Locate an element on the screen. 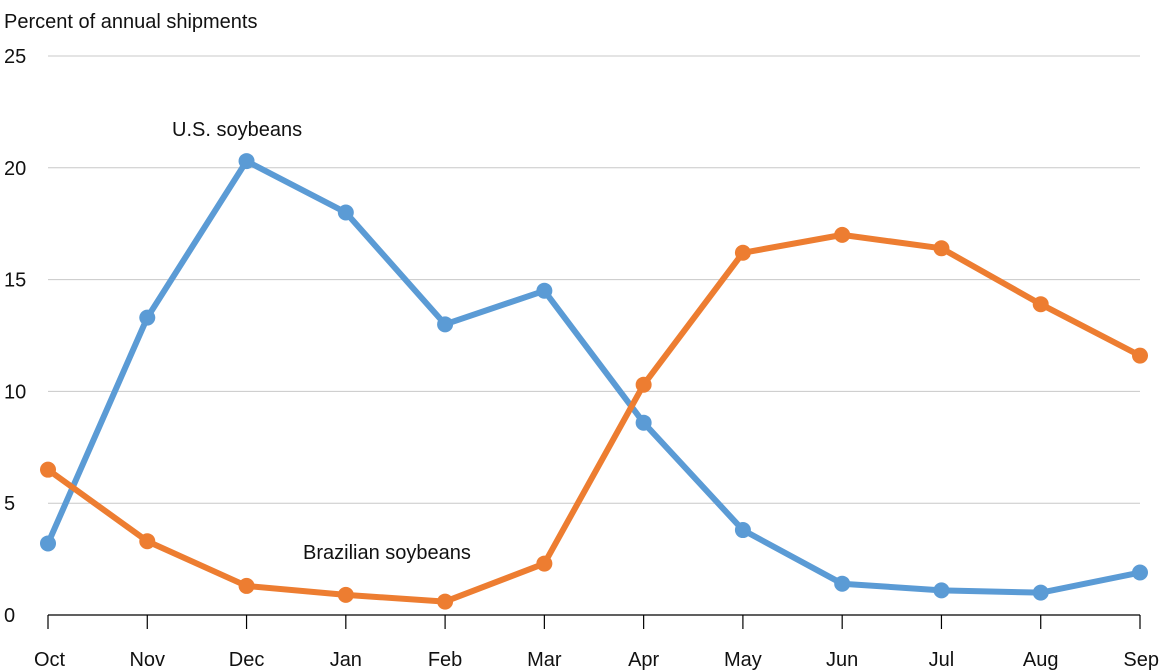  x-tick-label: Aug is located at coordinates (1041, 659).